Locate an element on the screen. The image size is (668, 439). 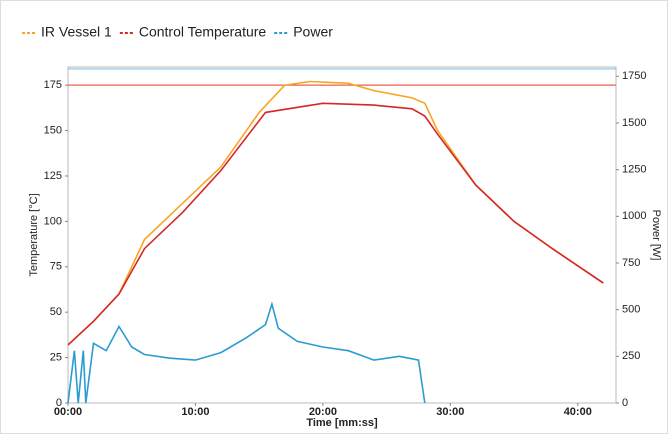
x-tick-label: 10:00 is located at coordinates (195, 412).